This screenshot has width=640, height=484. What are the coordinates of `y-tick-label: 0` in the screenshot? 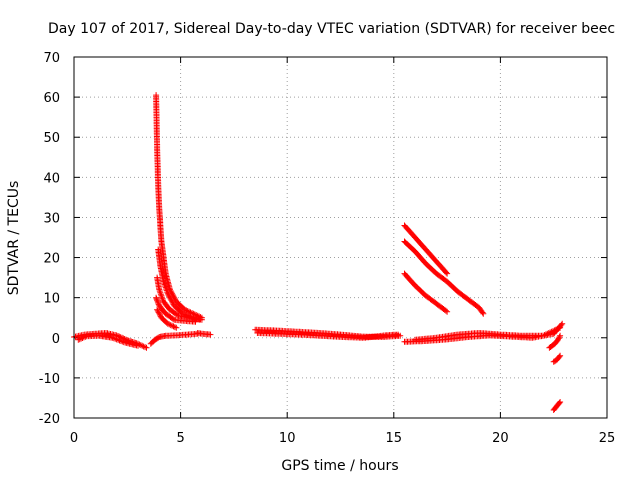 It's located at (56, 339).